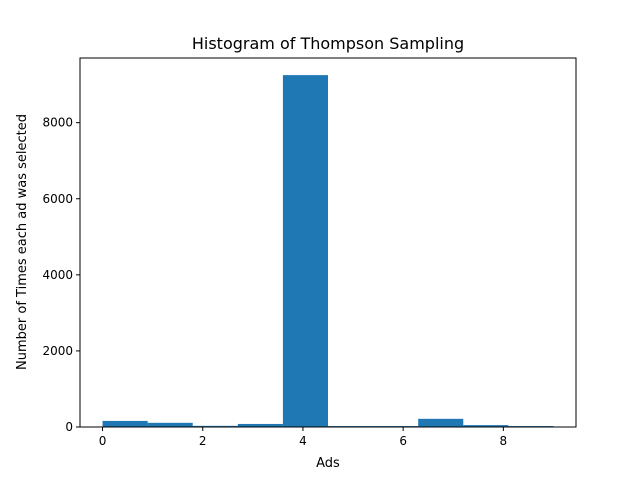 The image size is (640, 485). I want to click on y-tick-label: 2000, so click(57, 351).